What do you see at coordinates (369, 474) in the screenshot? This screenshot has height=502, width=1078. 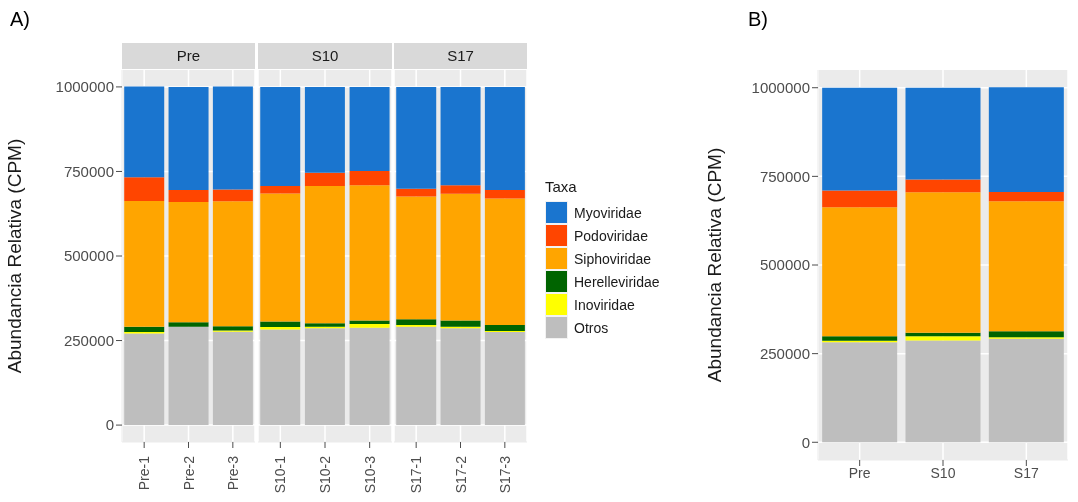 I see `x-tick-label: S10-3` at bounding box center [369, 474].